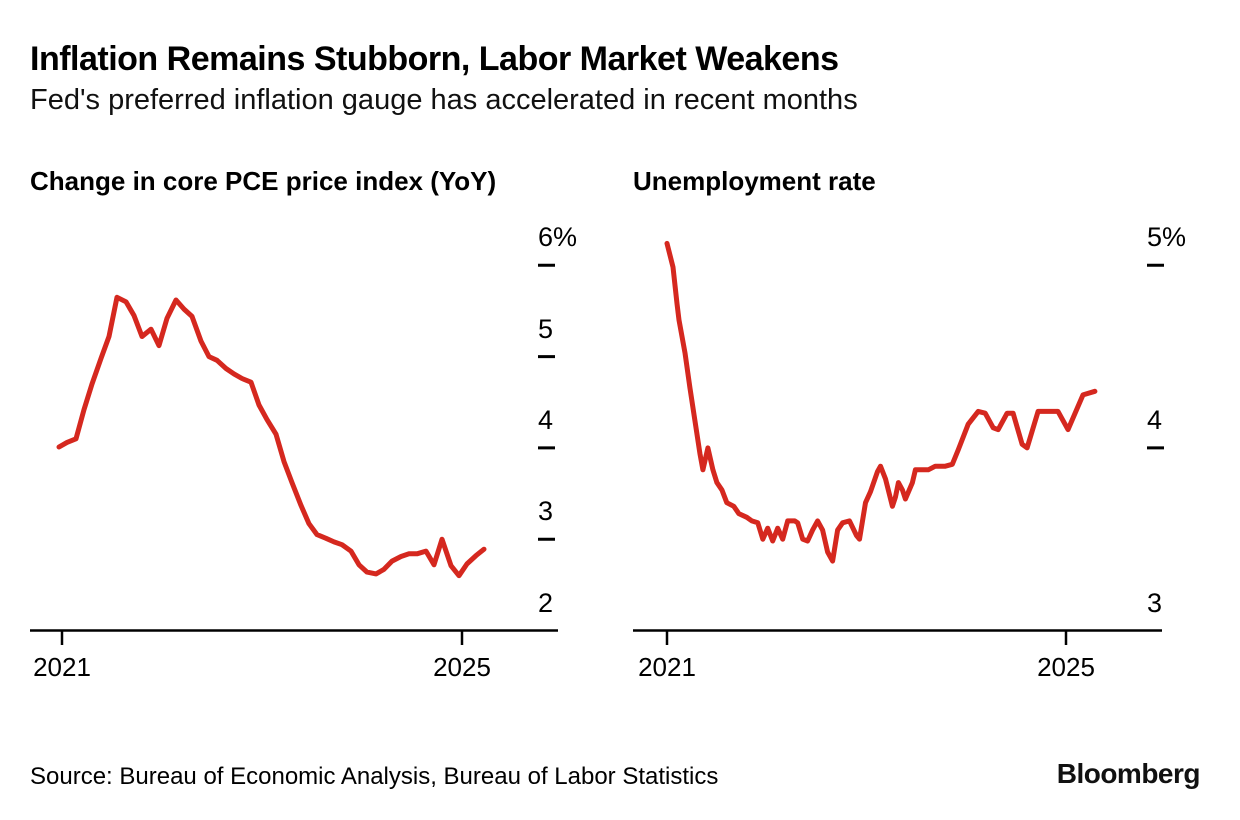 This screenshot has width=1240, height=820. I want to click on core-pce-y-tick-label: 5, so click(546, 328).